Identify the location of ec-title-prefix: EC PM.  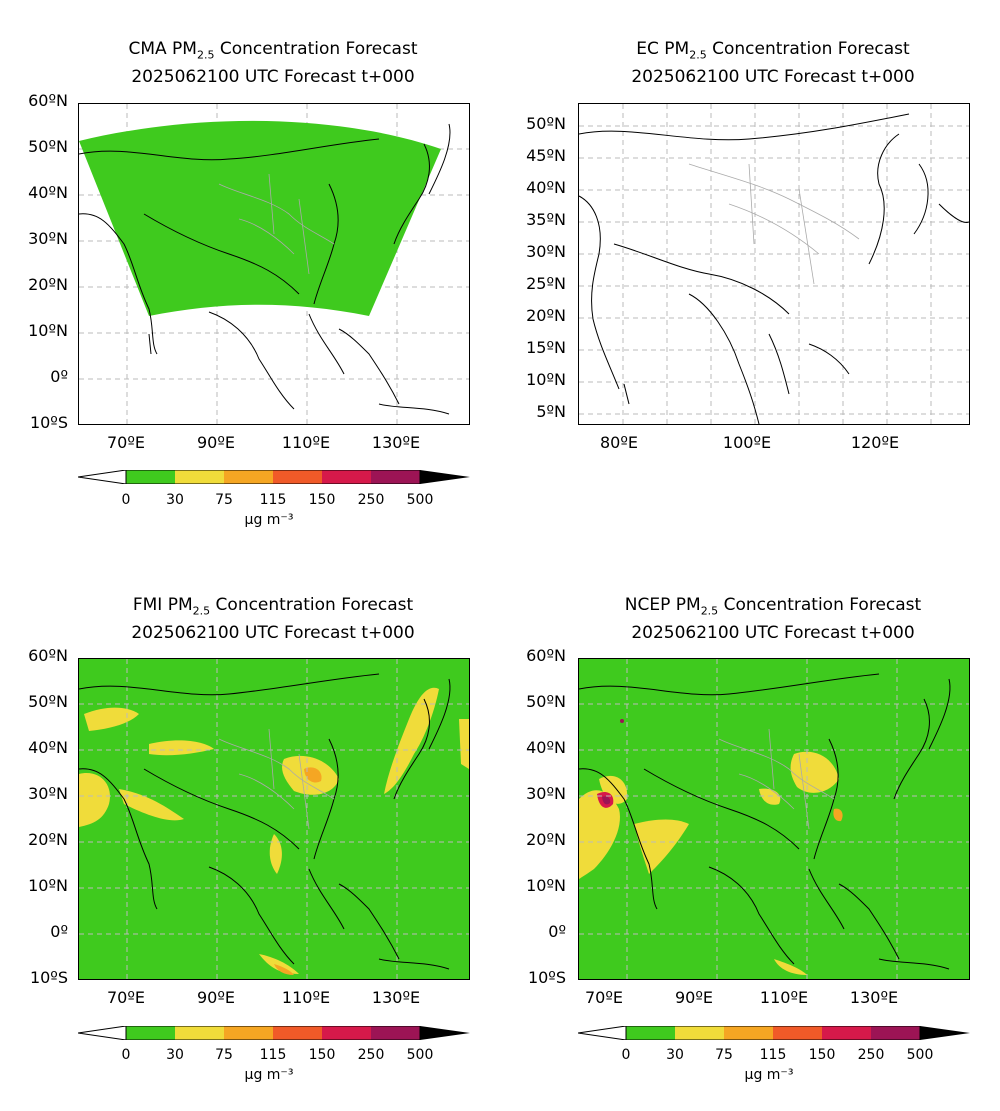
(663, 49).